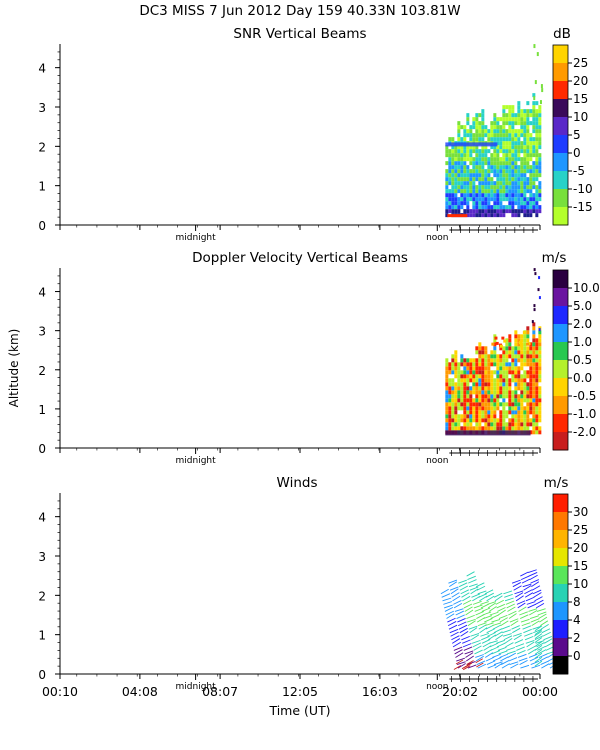 The height and width of the screenshot is (750, 600). I want to click on winds-panel-title: Winds, so click(297, 483).